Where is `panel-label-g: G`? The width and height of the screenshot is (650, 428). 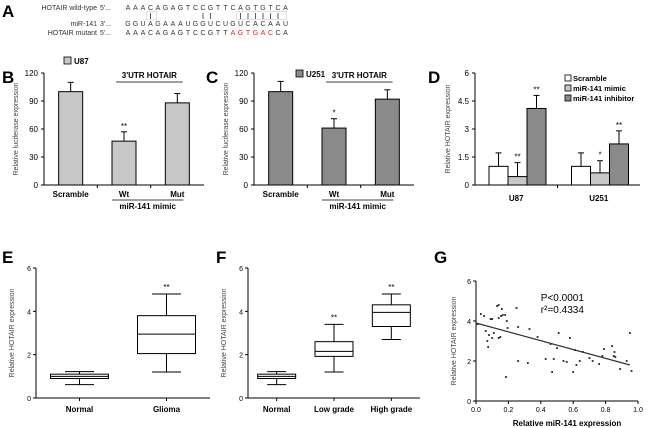 panel-label-g: G is located at coordinates (441, 257).